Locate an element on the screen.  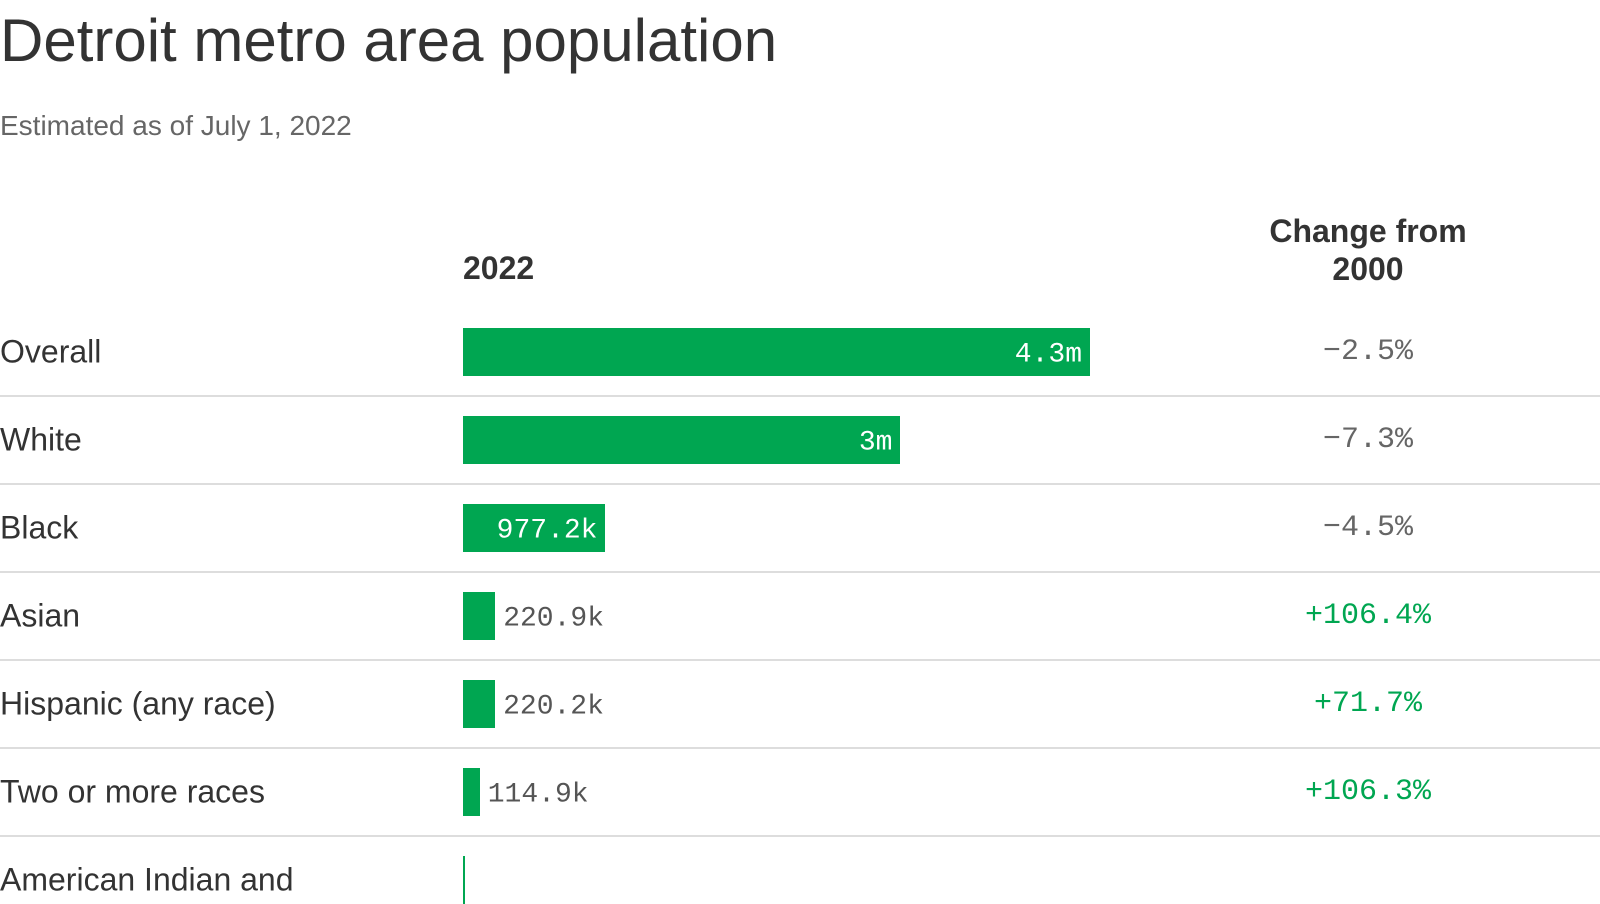
category-label: Hispanic (any race) is located at coordinates (138, 703).